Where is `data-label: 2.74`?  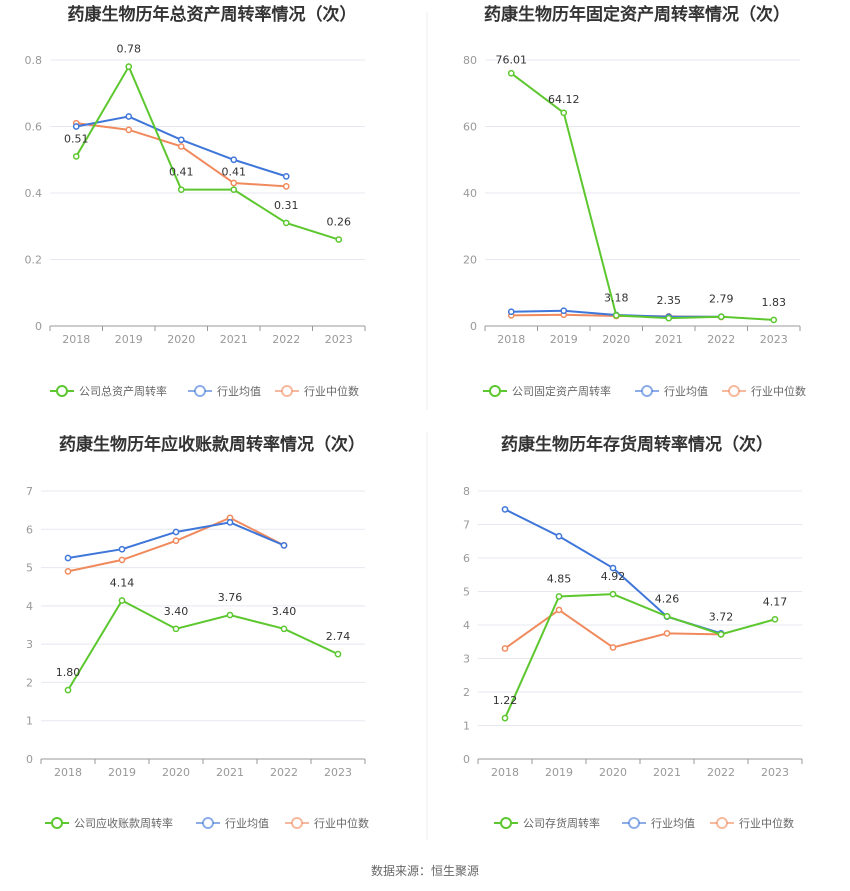 data-label: 2.74 is located at coordinates (338, 636).